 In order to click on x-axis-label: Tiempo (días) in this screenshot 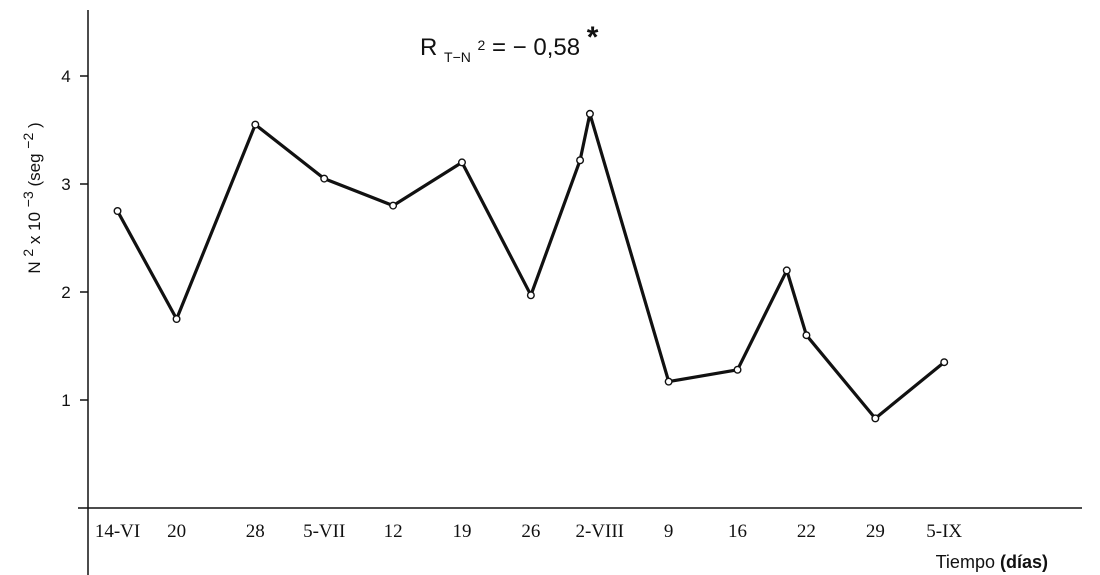, I will do `click(992, 562)`.